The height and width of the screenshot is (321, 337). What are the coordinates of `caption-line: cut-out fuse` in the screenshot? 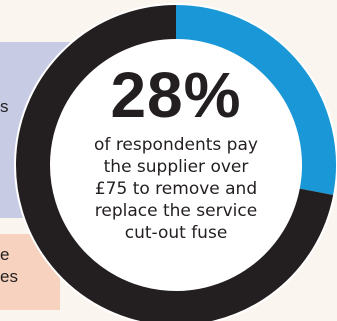 It's located at (176, 233).